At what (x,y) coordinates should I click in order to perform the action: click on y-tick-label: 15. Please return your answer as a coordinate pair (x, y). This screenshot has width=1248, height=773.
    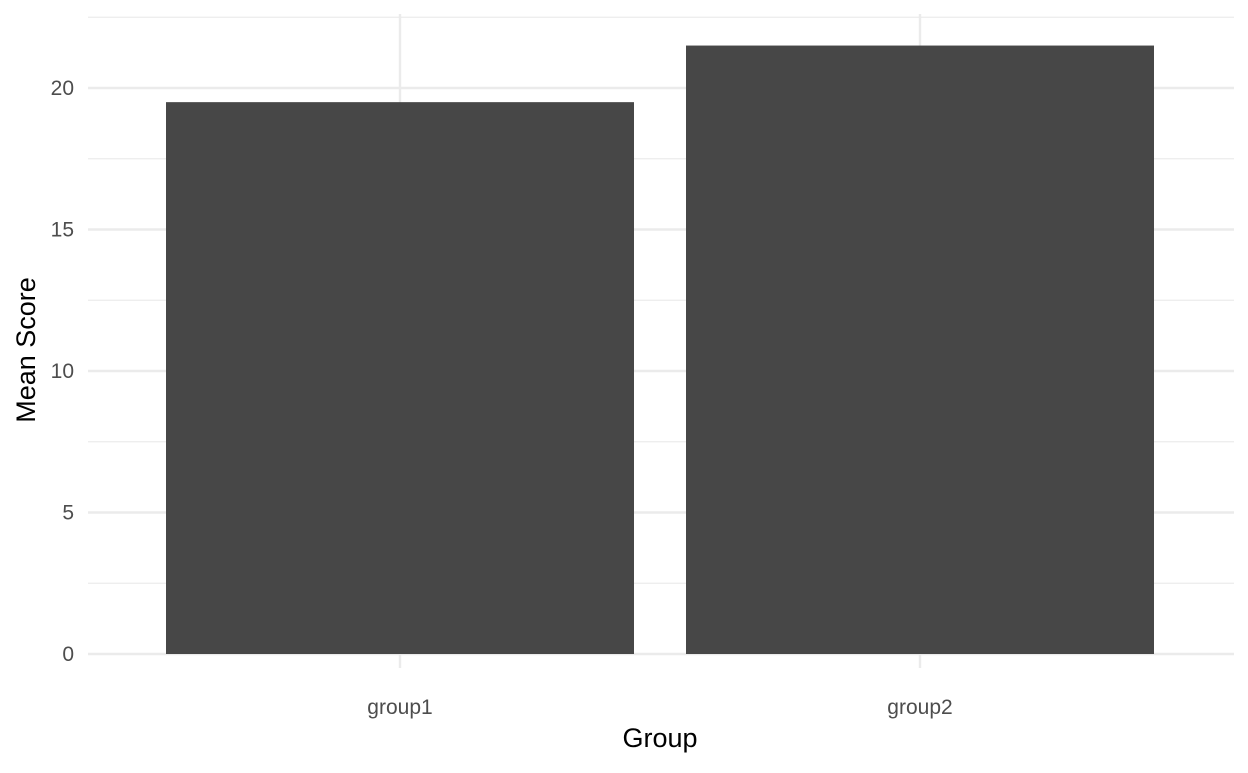
    Looking at the image, I should click on (62, 230).